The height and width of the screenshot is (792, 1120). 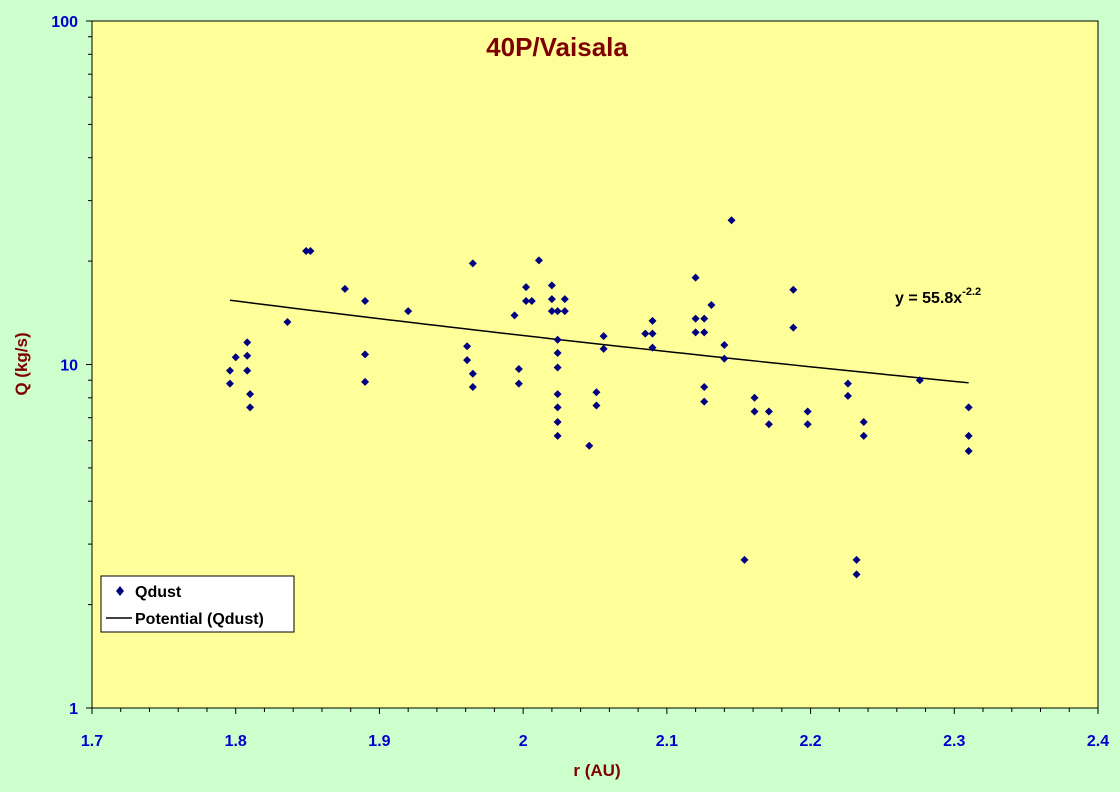 I want to click on trend-line, so click(x=599, y=341).